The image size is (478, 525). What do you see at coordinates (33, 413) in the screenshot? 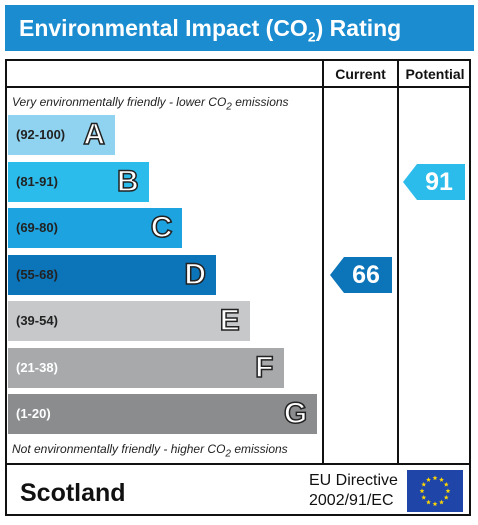
I see `band-range-label: (1-20)` at bounding box center [33, 413].